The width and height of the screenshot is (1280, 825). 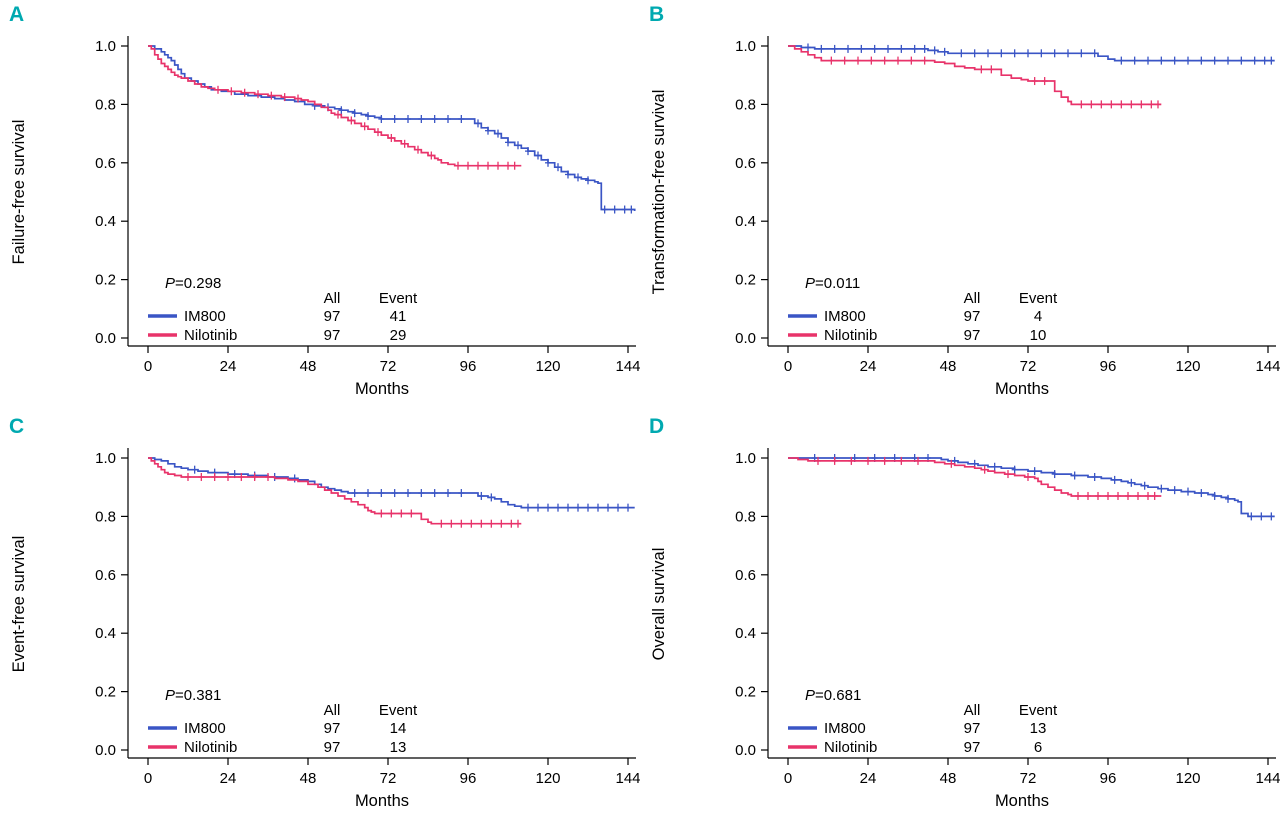 I want to click on svg-text: Overall survival, so click(x=659, y=604).